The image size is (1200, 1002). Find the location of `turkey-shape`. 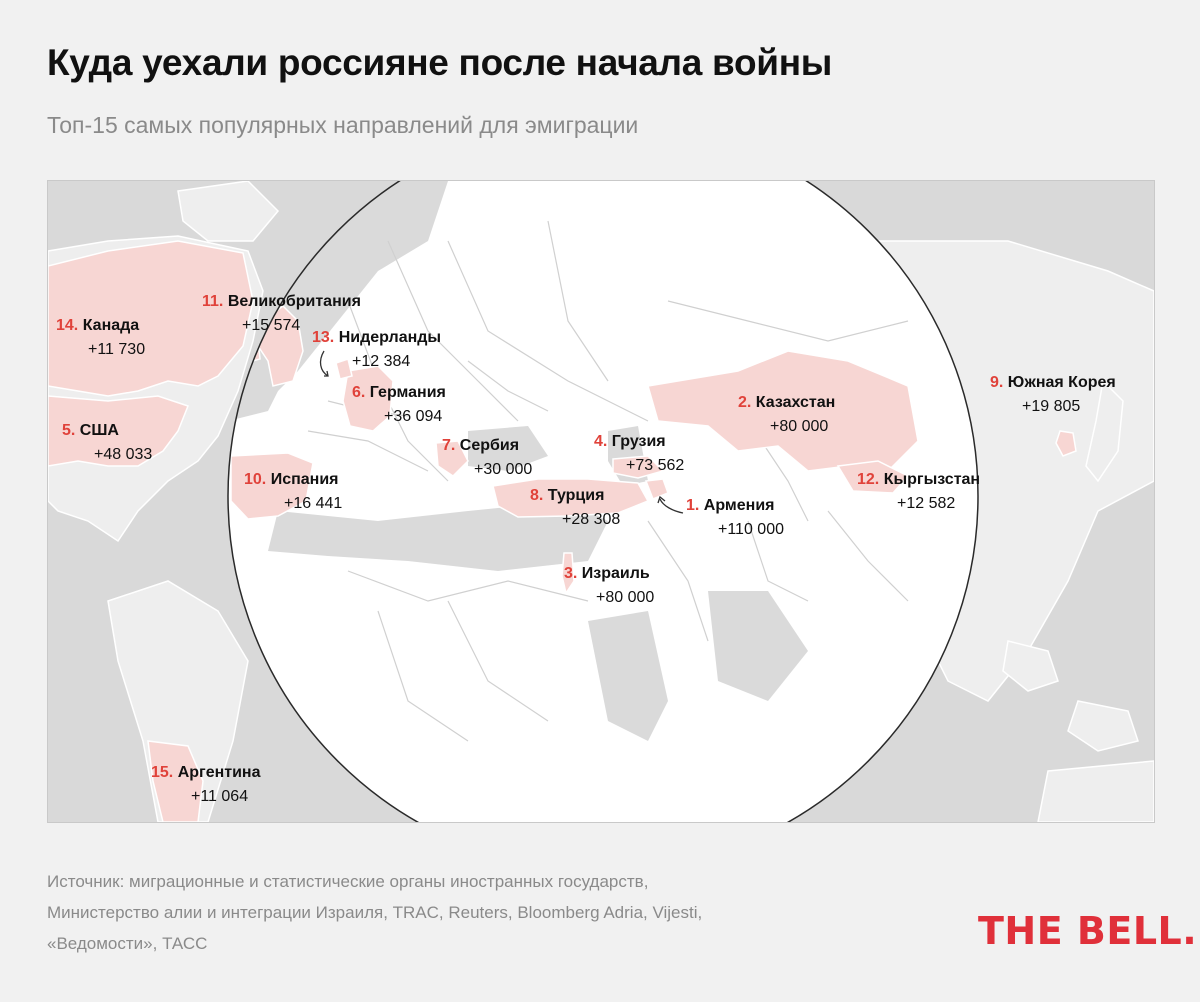

turkey-shape is located at coordinates (571, 498).